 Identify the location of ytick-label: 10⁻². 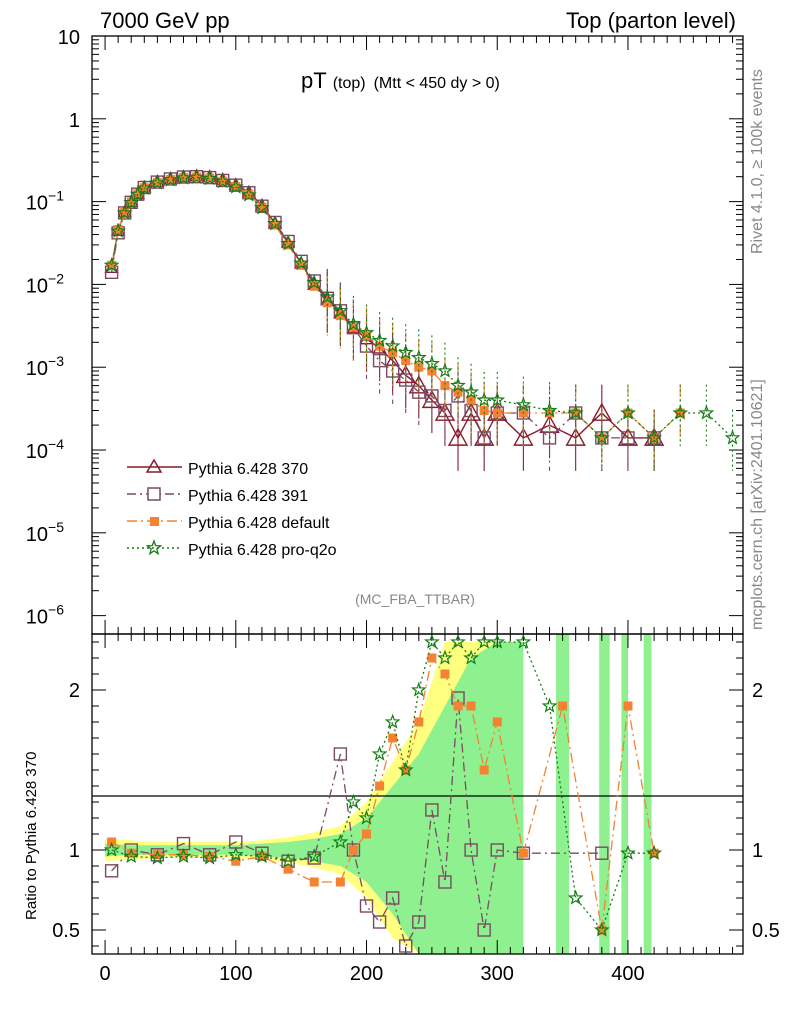
(45, 283).